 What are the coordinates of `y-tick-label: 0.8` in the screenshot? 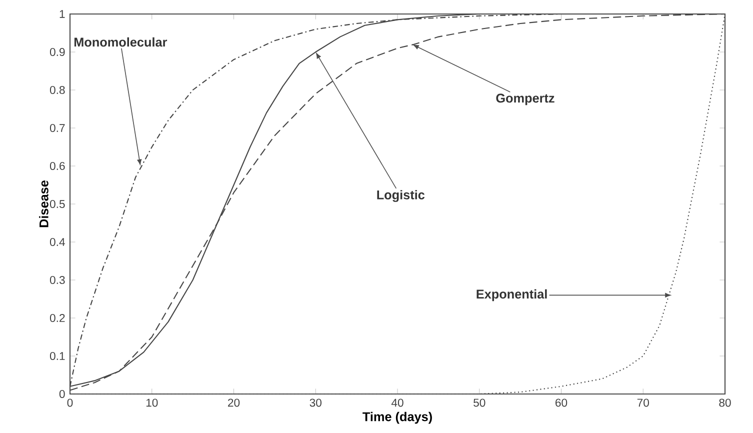 It's located at (57, 90).